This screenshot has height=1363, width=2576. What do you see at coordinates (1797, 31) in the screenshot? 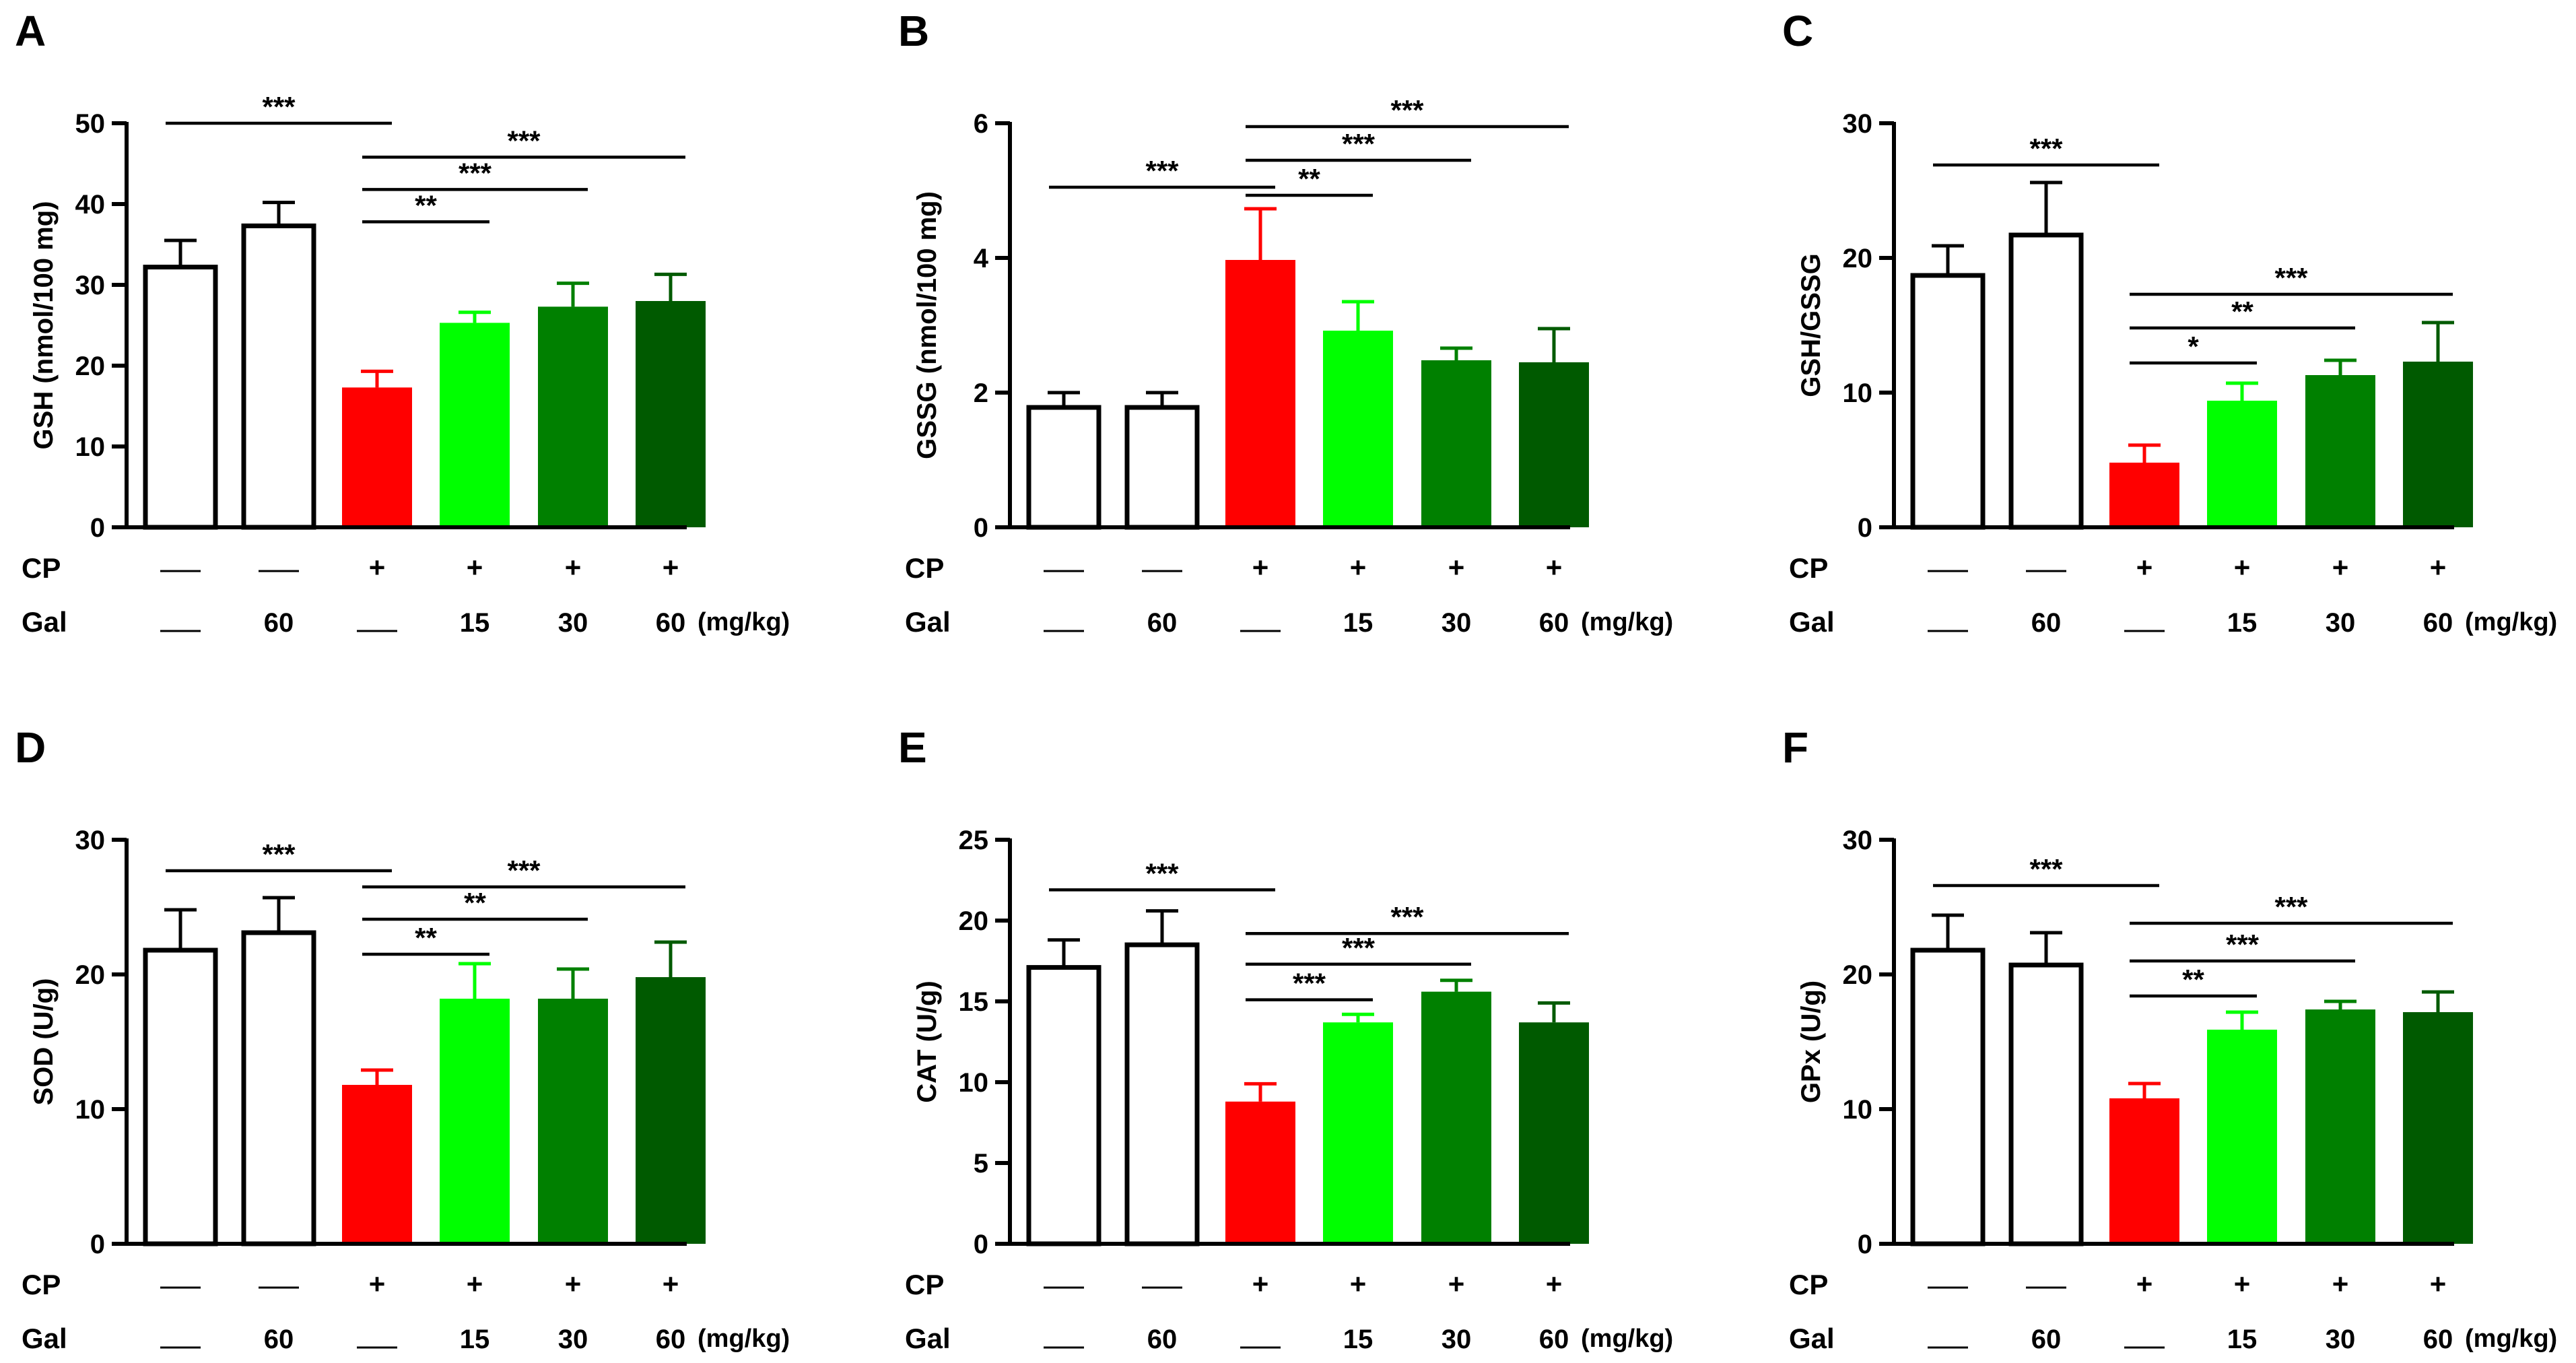
I see `panel-letter: C` at bounding box center [1797, 31].